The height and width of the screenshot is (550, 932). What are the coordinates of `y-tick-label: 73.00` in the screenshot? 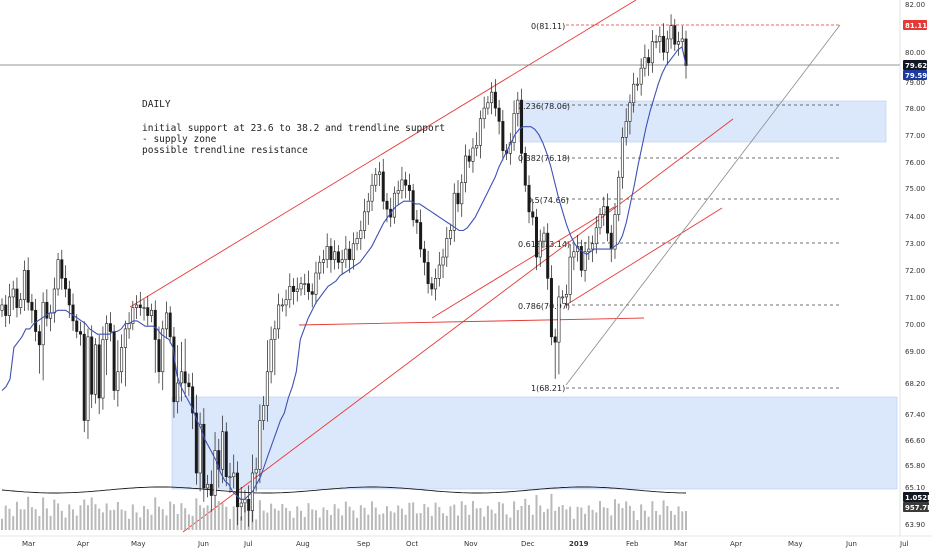 It's located at (915, 244).